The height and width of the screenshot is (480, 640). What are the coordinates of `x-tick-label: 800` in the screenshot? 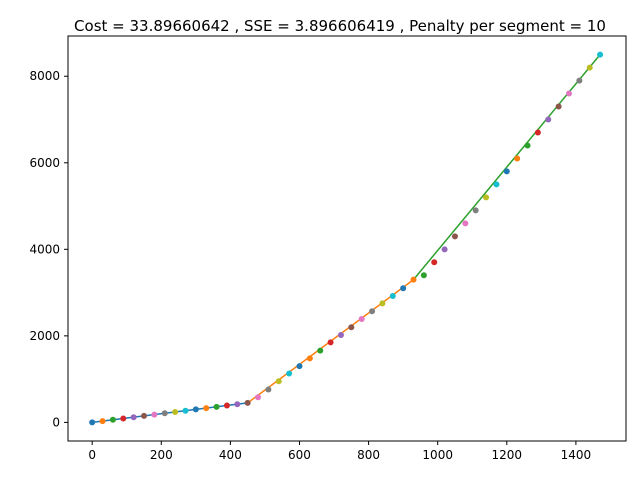 It's located at (368, 455).